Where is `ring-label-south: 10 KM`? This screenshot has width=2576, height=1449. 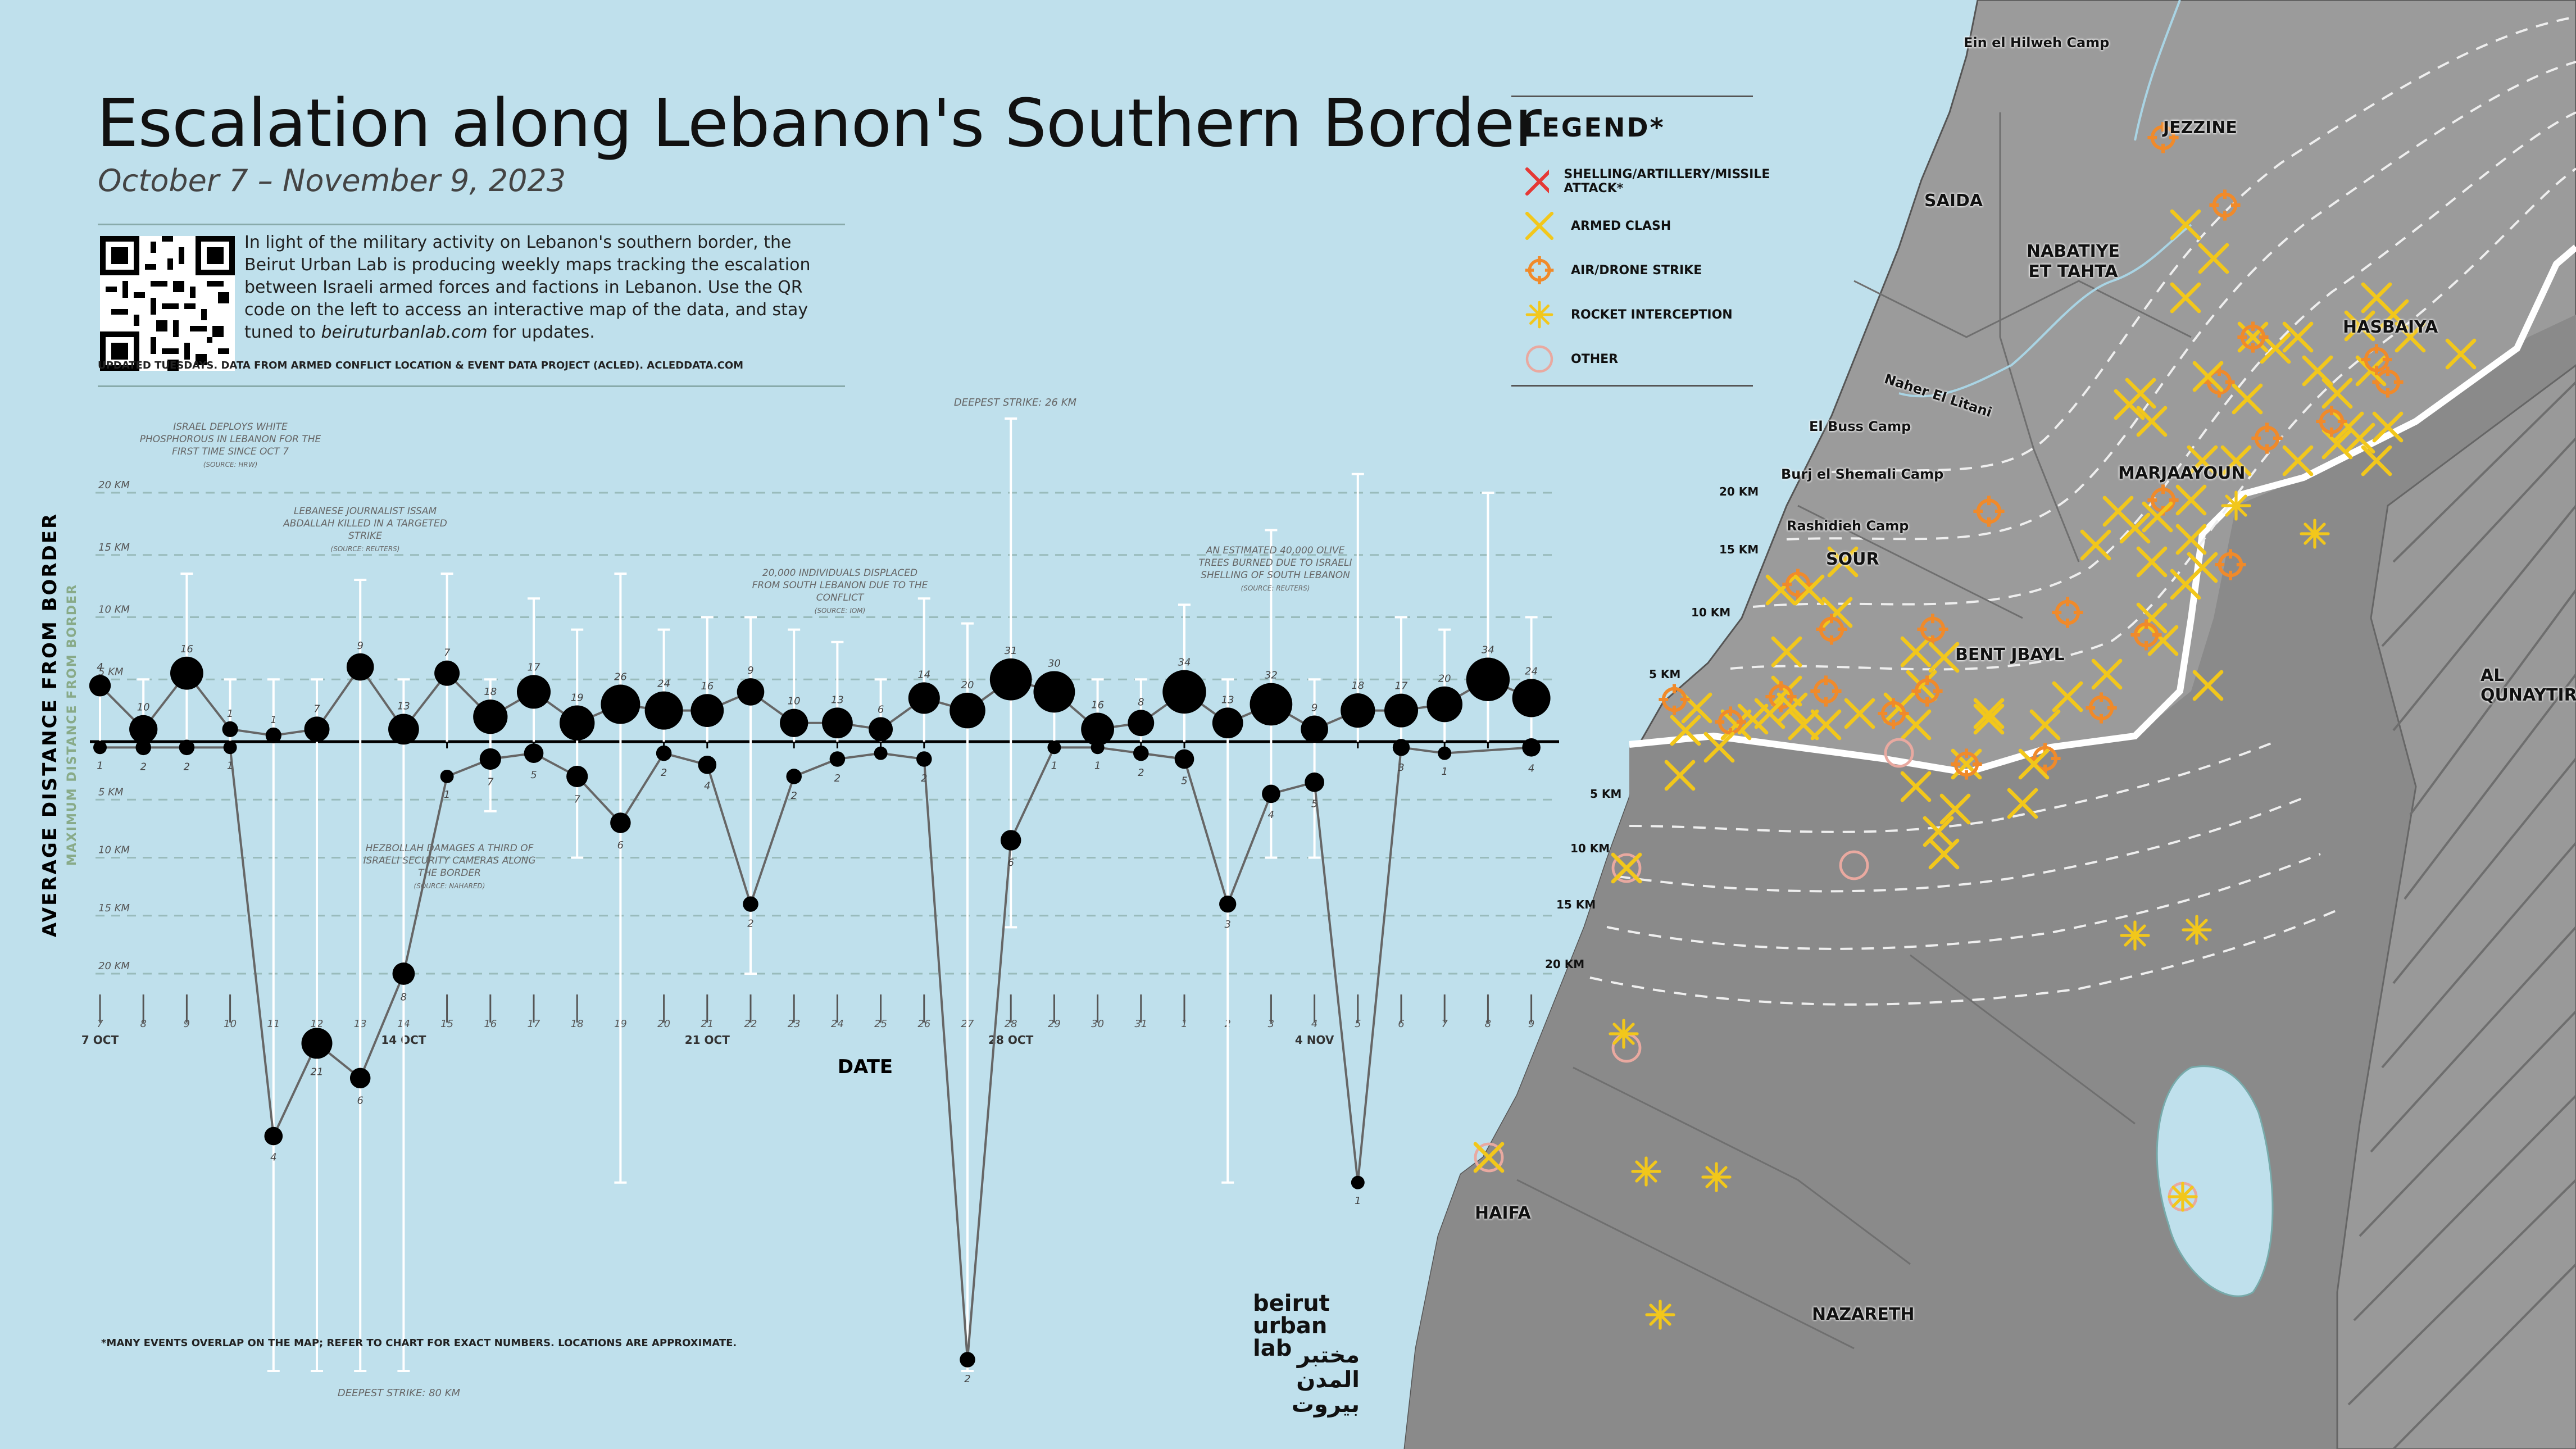 ring-label-south: 10 KM is located at coordinates (1590, 848).